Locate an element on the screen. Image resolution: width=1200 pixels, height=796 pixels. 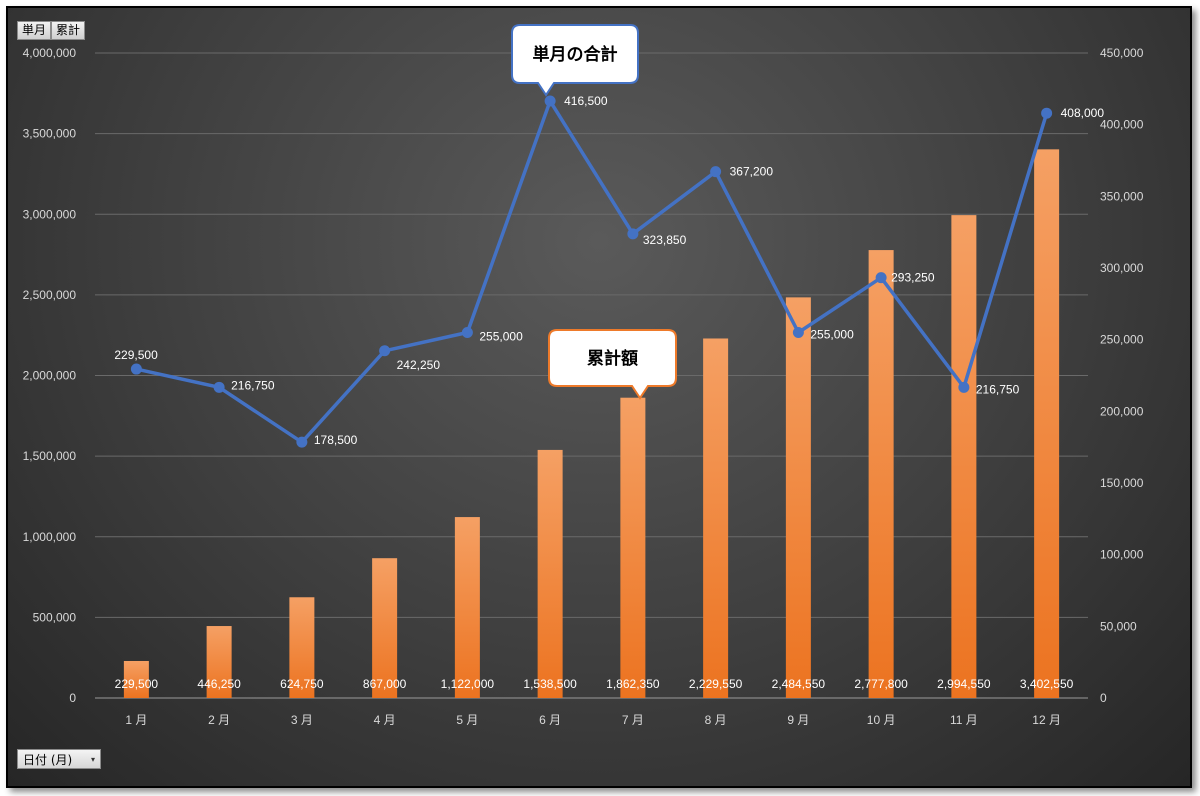
line-data-label: 408,000 is located at coordinates (1083, 113).